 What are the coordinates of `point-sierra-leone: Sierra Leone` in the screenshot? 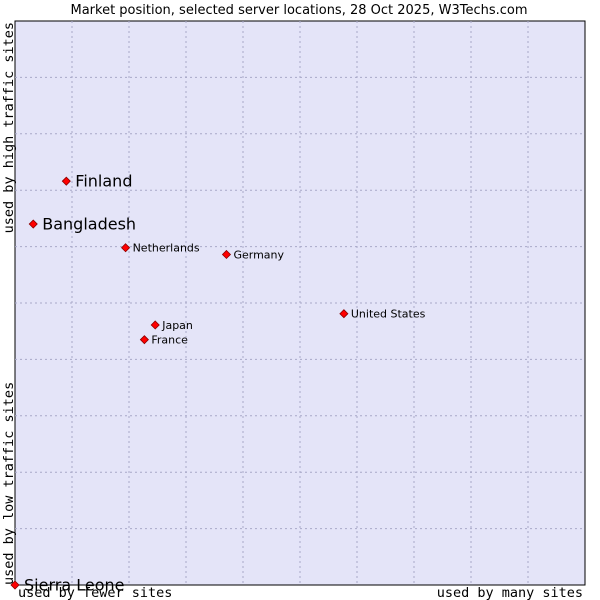 It's located at (67, 585).